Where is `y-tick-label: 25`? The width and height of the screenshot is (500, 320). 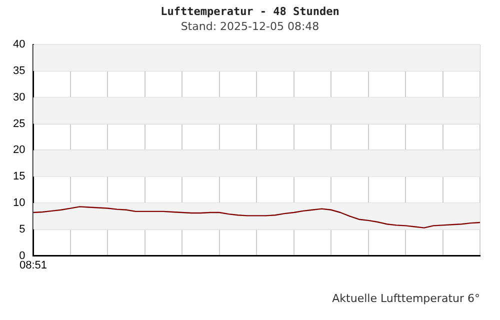
y-tick-label: 25 is located at coordinates (19, 124).